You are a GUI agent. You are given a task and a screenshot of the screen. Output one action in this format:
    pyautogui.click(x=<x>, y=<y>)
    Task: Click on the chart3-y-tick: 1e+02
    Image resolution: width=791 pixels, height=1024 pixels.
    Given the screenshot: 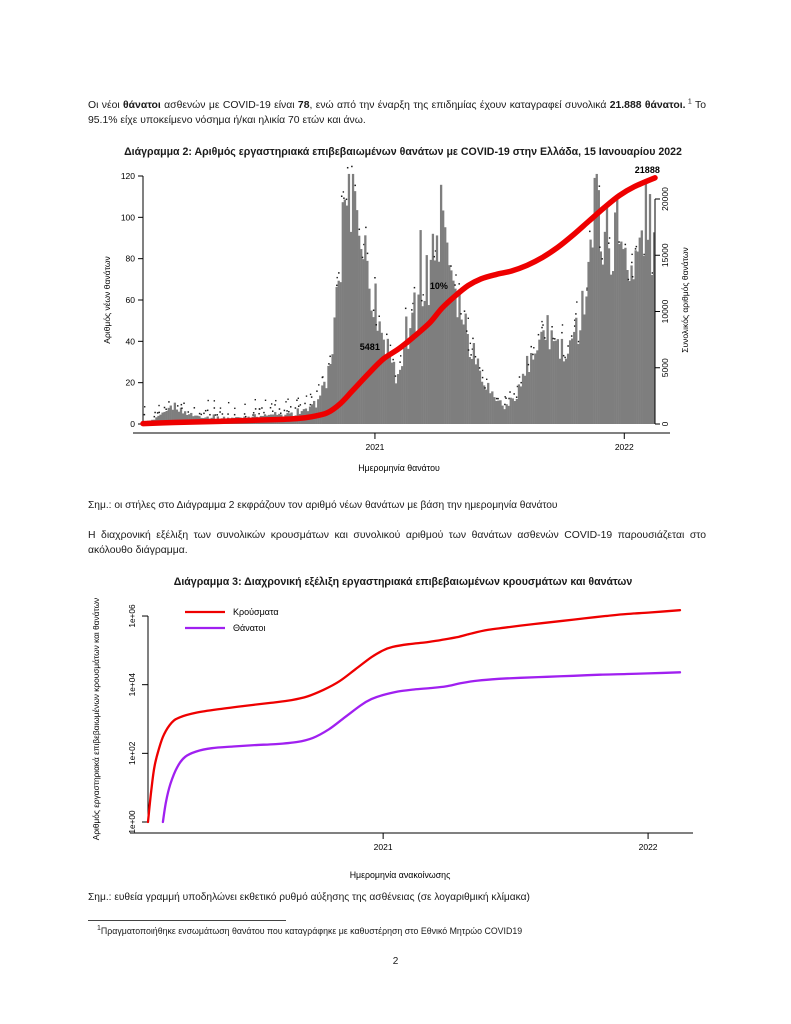 What is the action you would take?
    pyautogui.click(x=132, y=753)
    